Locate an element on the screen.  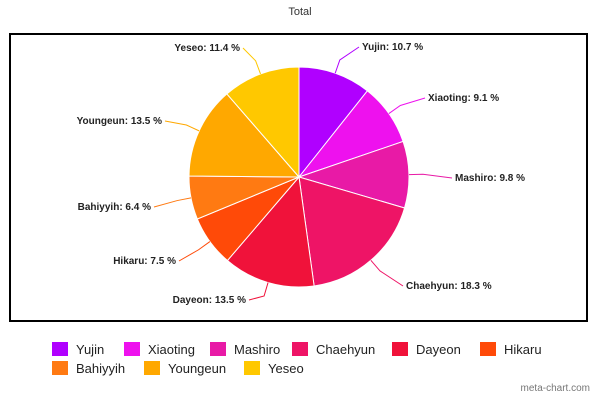
legend-item-chaehyun: Chaehyun is located at coordinates (333, 349).